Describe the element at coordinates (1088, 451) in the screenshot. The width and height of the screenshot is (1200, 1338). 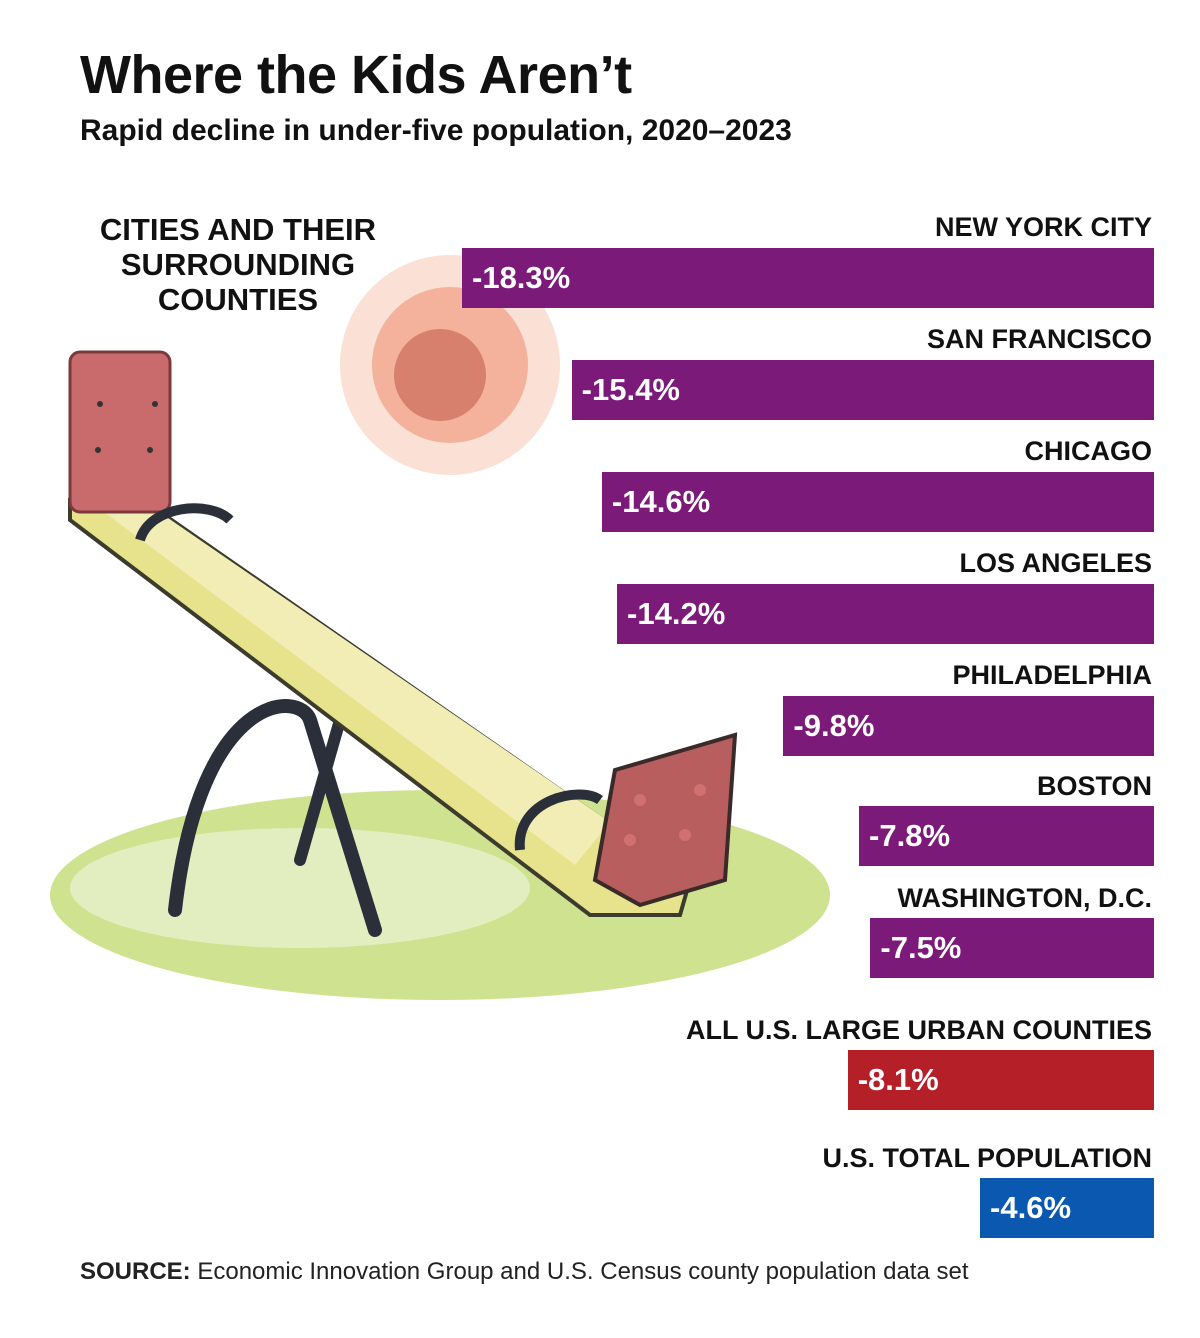
I see `bar-category-label: CHICAGO` at that location.